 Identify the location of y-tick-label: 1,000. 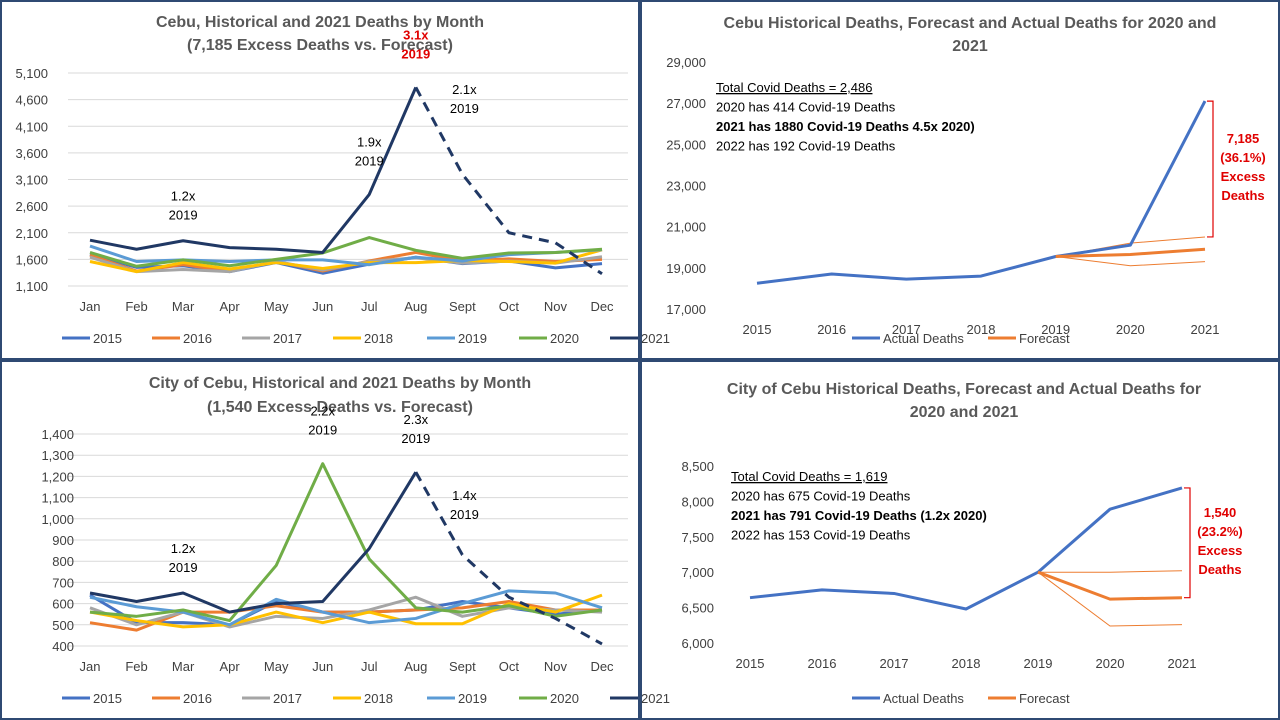
(57, 519).